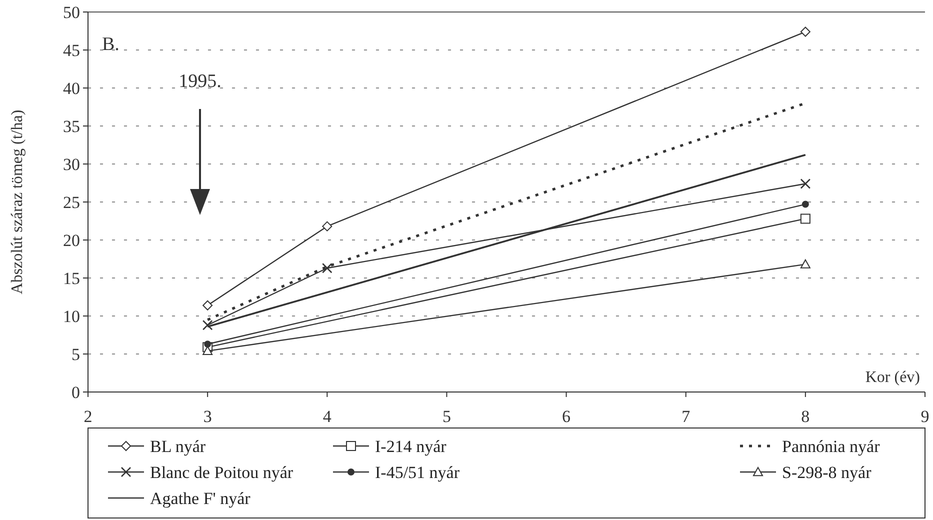 The width and height of the screenshot is (933, 520). What do you see at coordinates (111, 44) in the screenshot?
I see `annotation: B.` at bounding box center [111, 44].